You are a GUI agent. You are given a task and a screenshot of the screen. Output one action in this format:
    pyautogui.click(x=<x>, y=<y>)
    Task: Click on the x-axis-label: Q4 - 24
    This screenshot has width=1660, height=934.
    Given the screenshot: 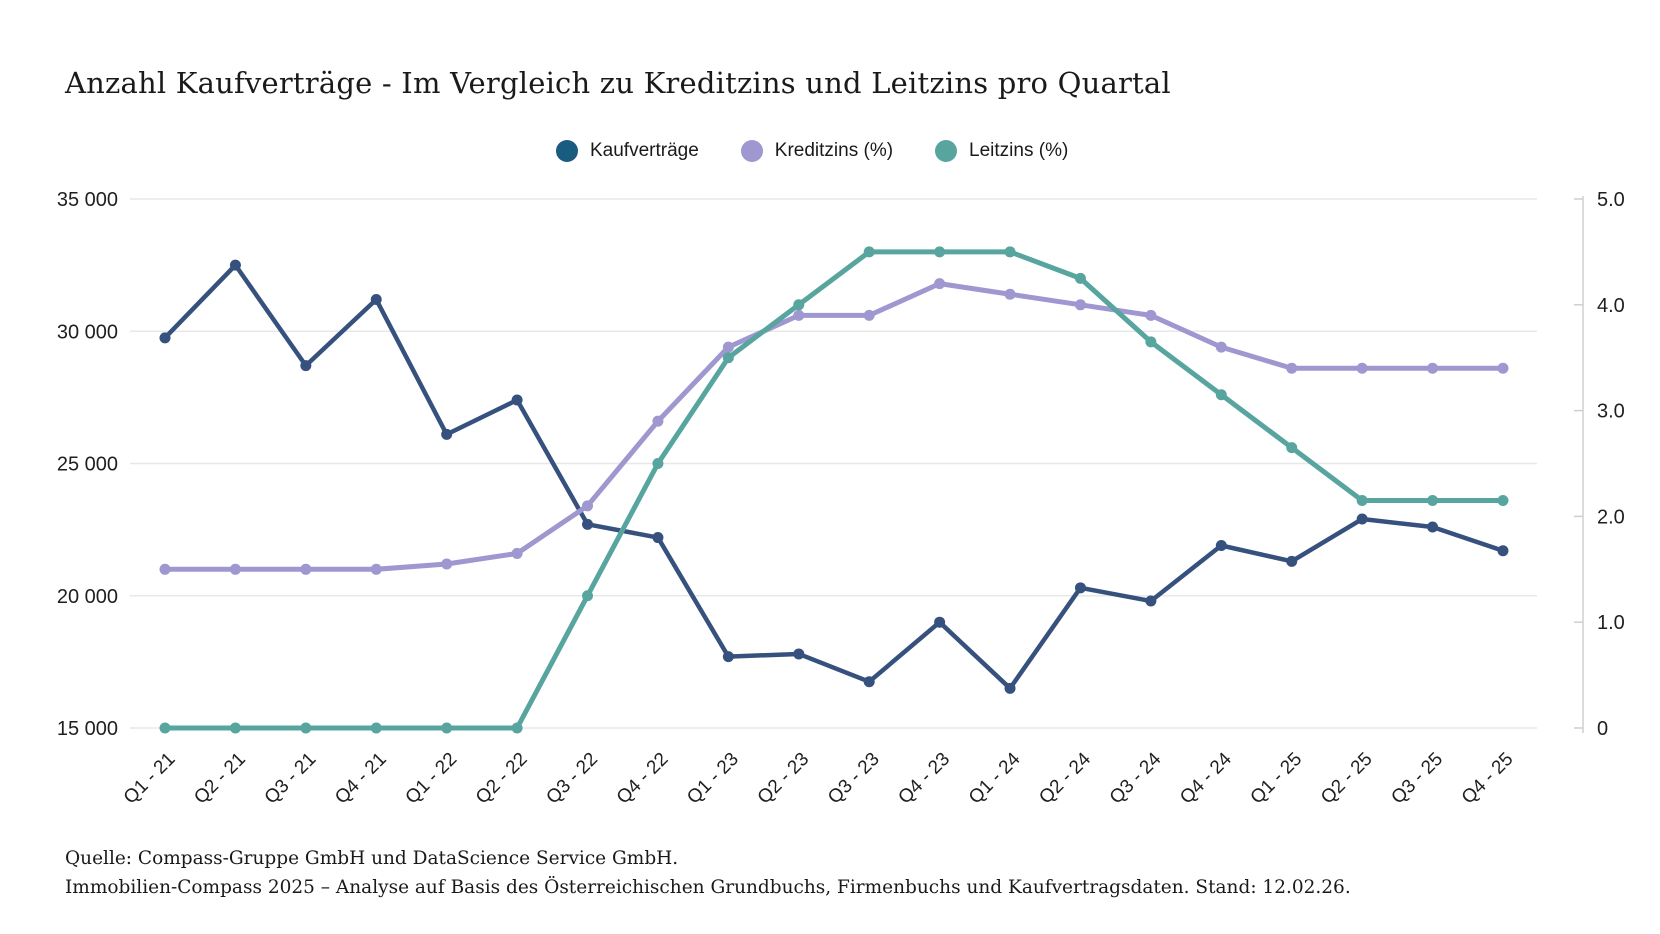 What is the action you would take?
    pyautogui.click(x=1206, y=778)
    